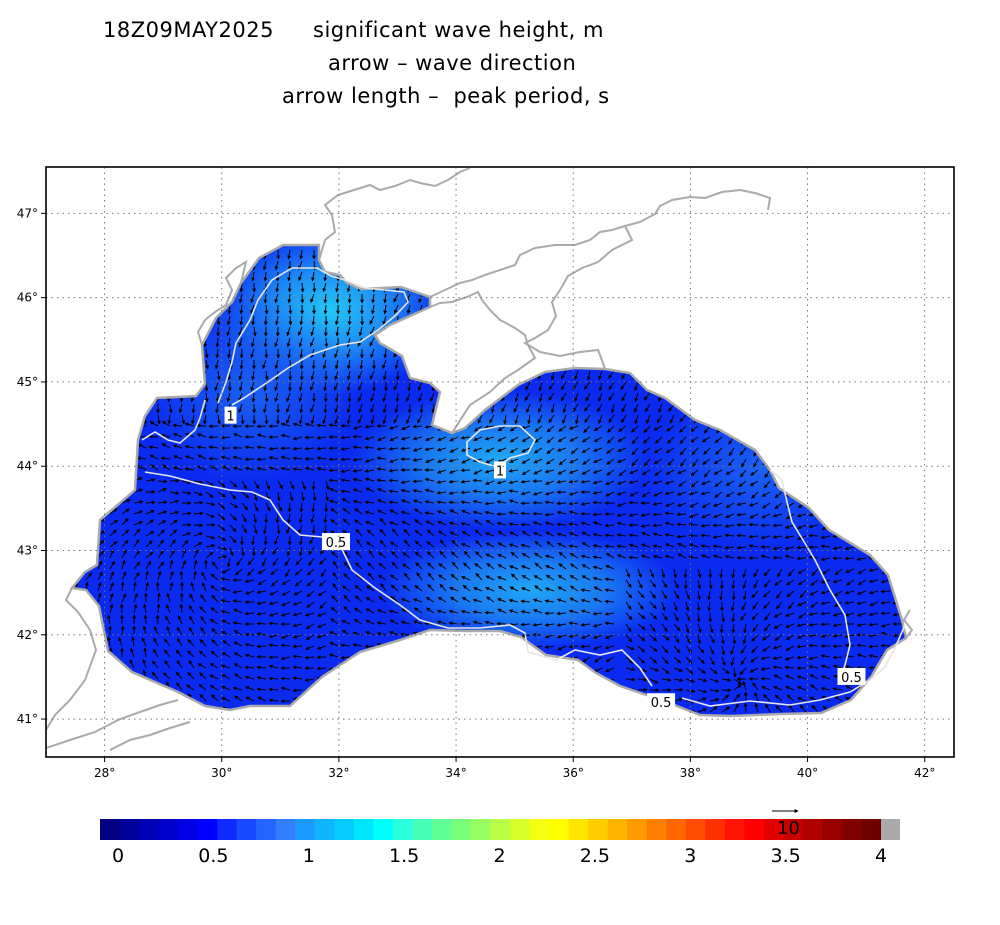 This screenshot has width=1000, height=925. I want to click on reference-arrow: 10, so click(786, 824).